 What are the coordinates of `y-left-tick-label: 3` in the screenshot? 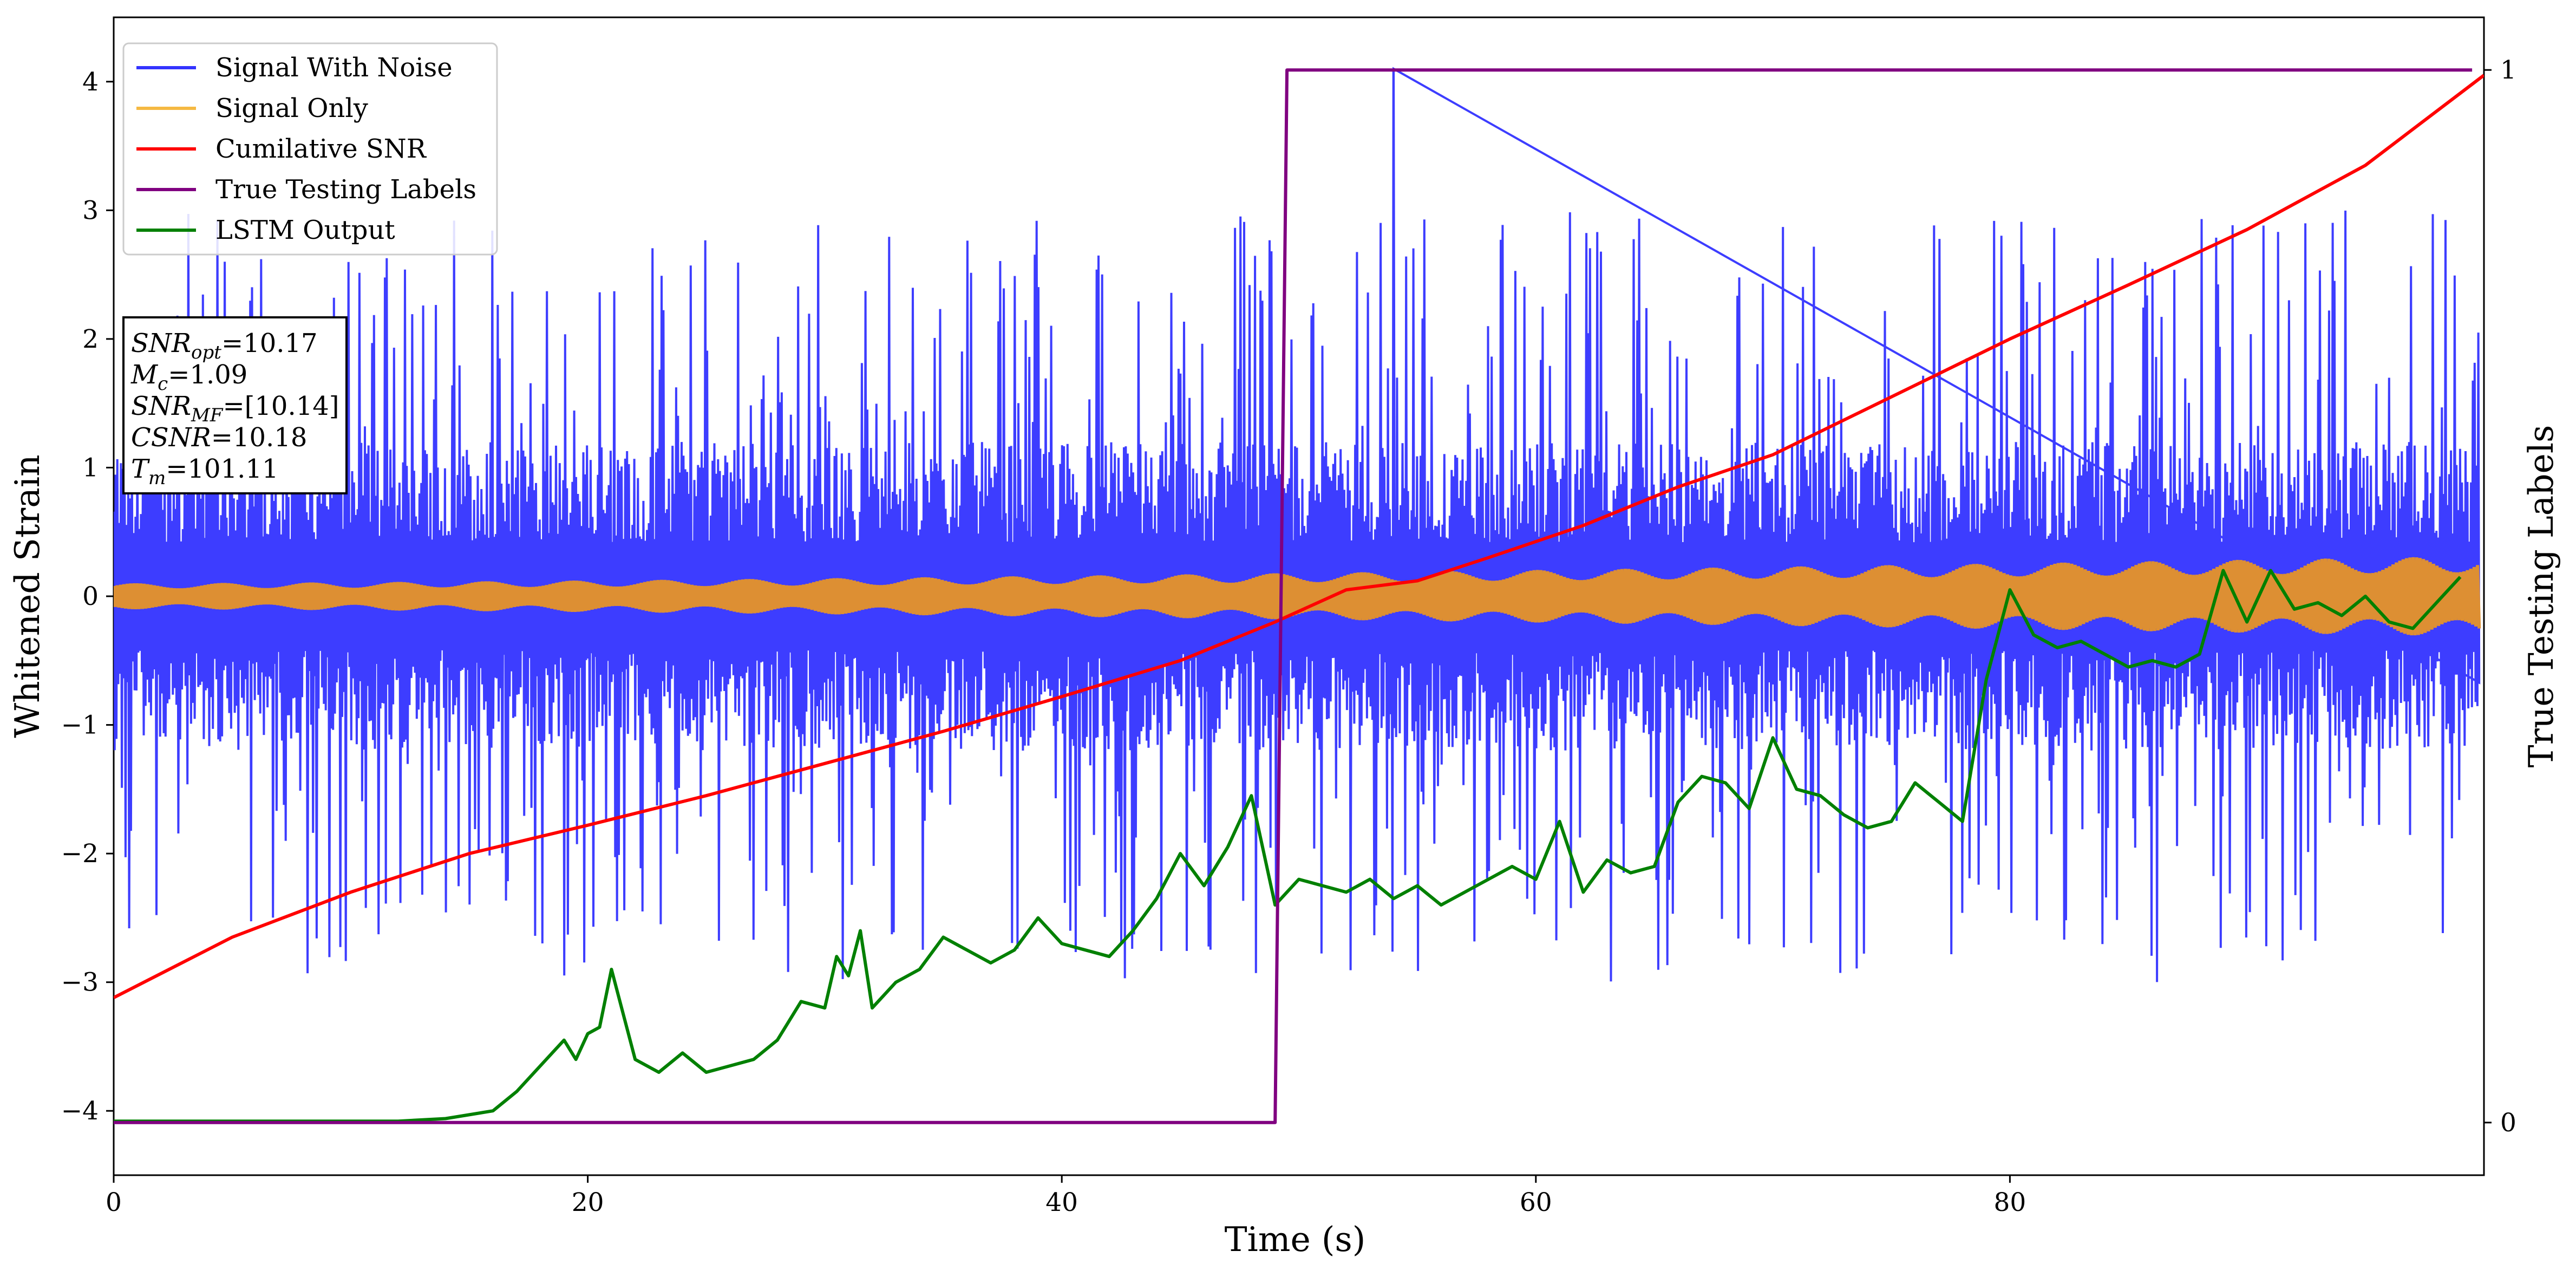 It's located at (90, 210).